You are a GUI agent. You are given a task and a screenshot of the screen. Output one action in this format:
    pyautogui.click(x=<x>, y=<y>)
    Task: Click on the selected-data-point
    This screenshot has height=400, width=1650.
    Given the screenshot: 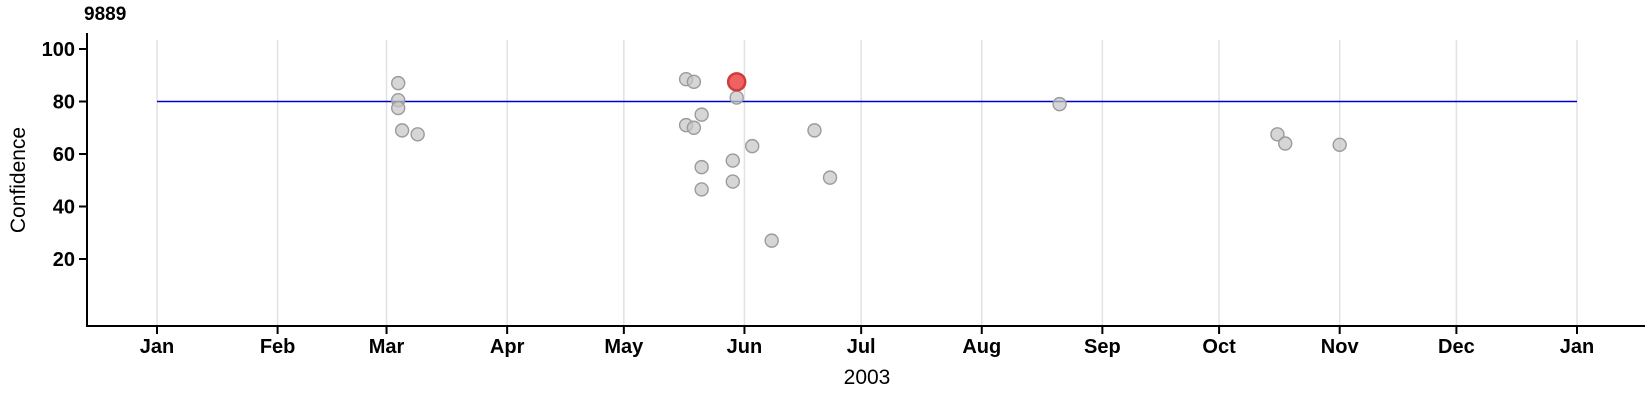 What is the action you would take?
    pyautogui.click(x=736, y=82)
    